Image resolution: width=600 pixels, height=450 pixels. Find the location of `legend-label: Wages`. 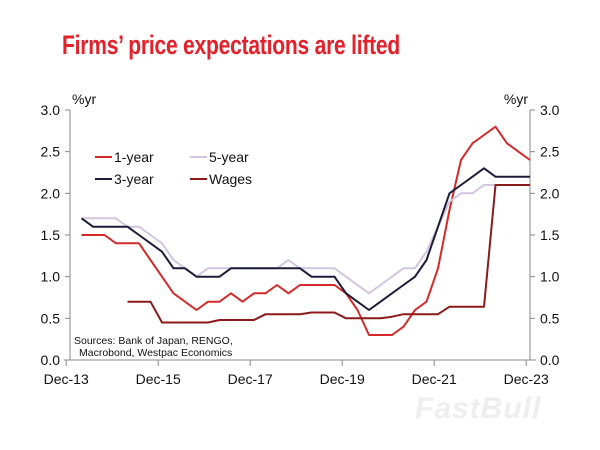

legend-label: Wages is located at coordinates (230, 179).